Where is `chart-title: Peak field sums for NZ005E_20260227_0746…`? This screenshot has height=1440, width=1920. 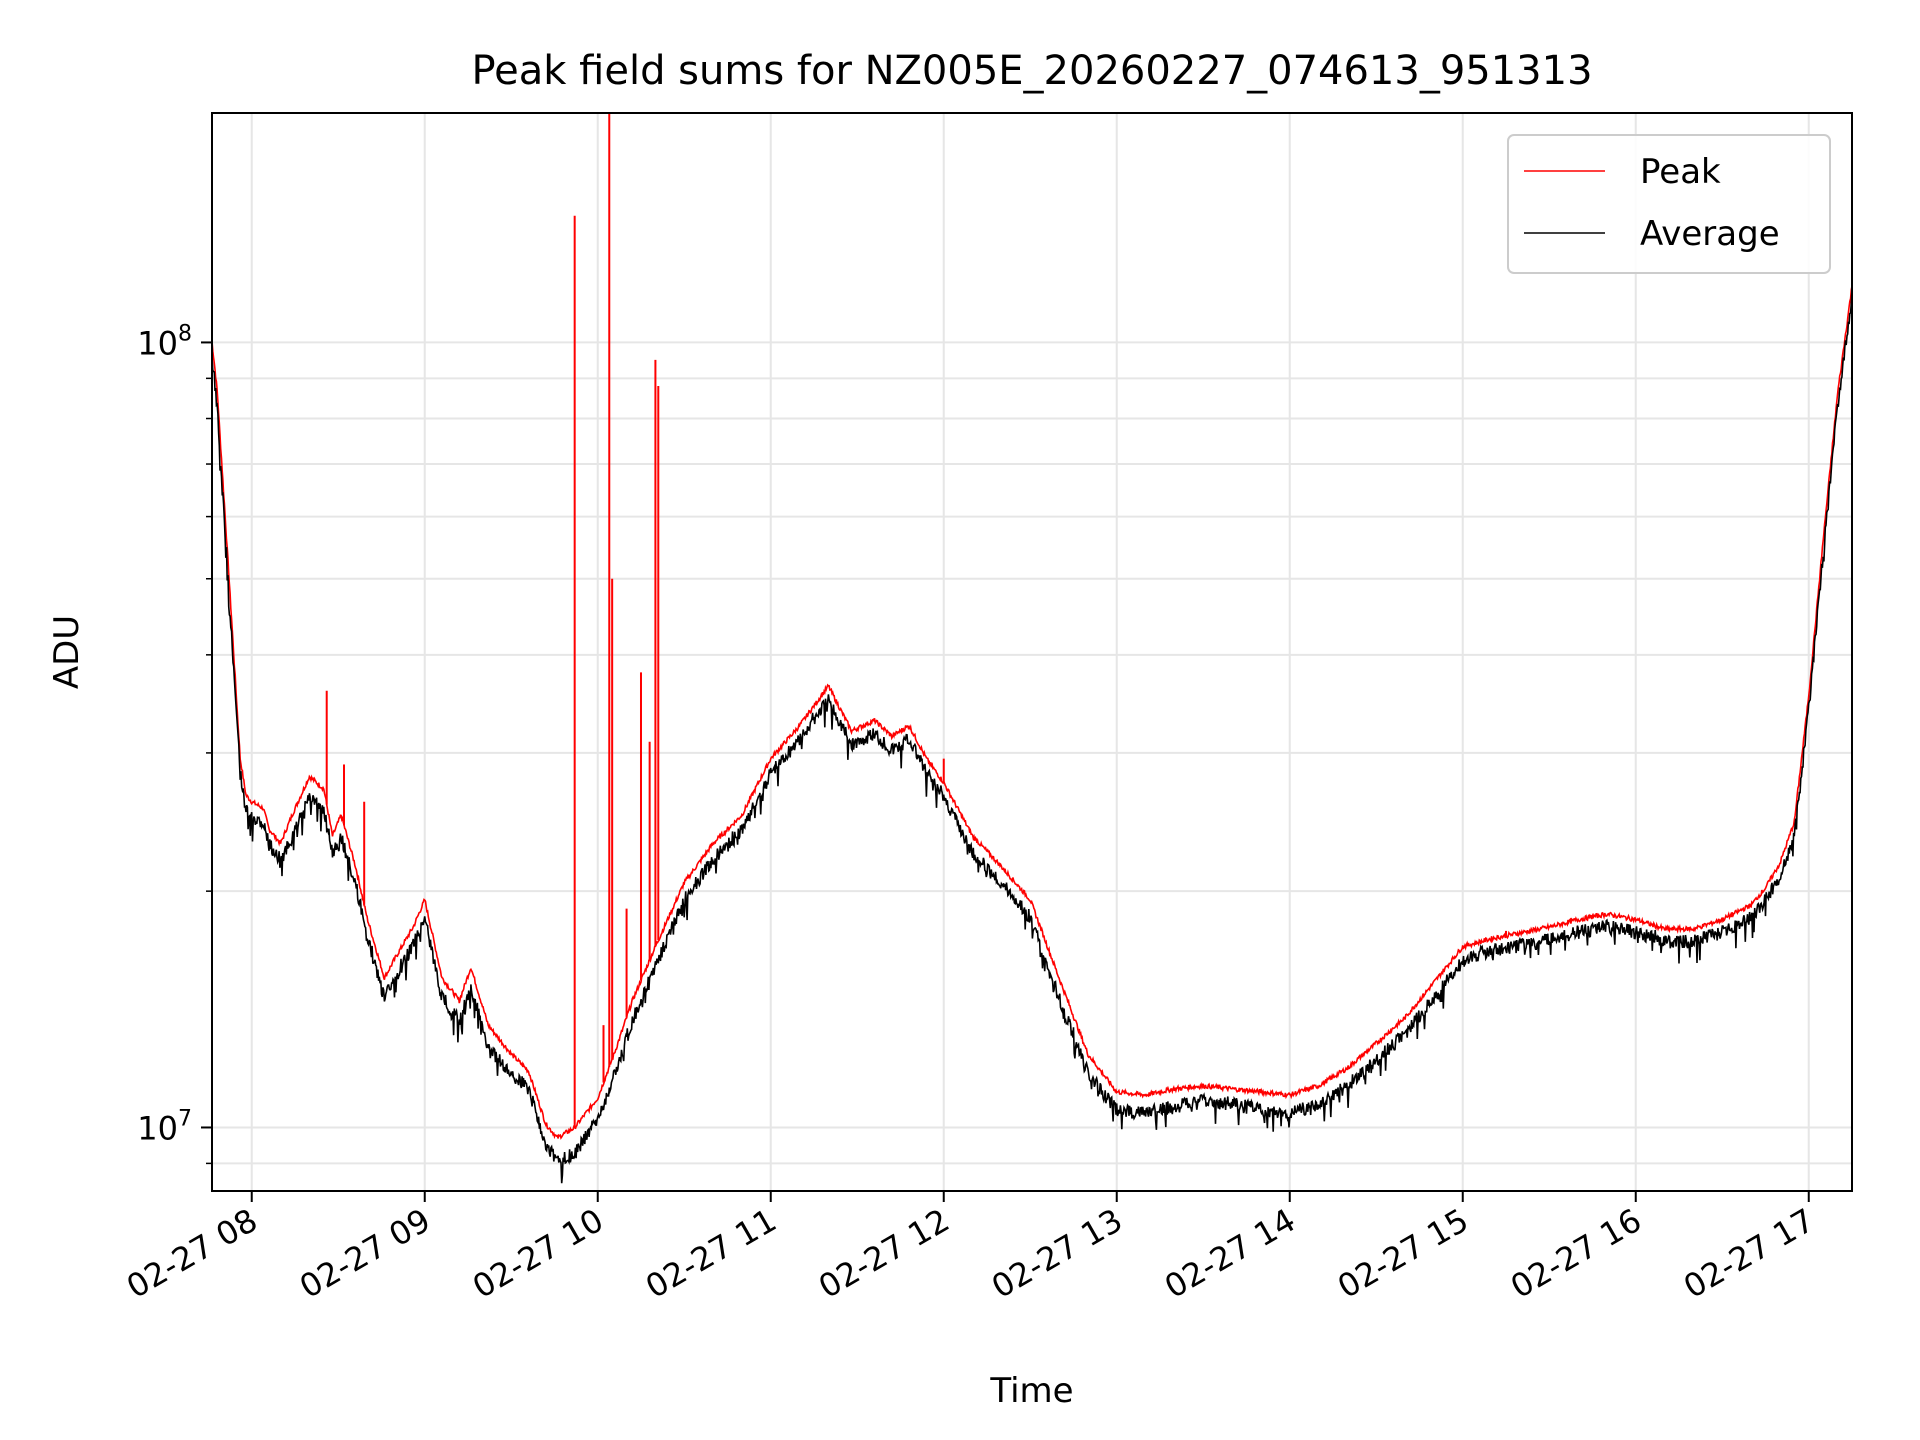
chart-title: Peak field sums for NZ005E_20260227_0746… is located at coordinates (1031, 71).